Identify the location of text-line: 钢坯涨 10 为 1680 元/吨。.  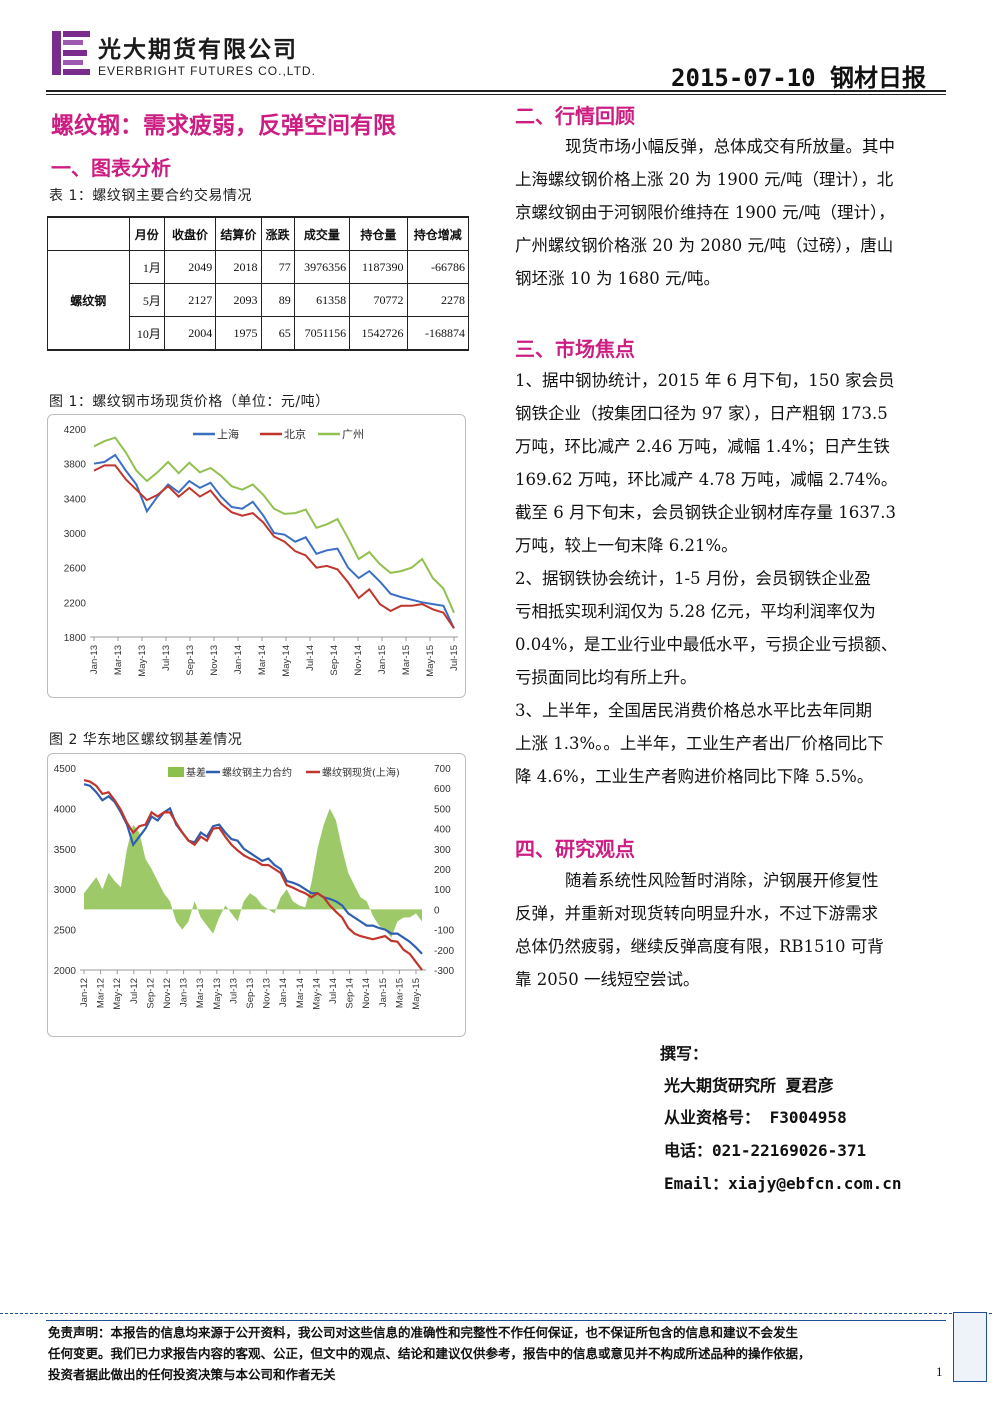
(618, 278).